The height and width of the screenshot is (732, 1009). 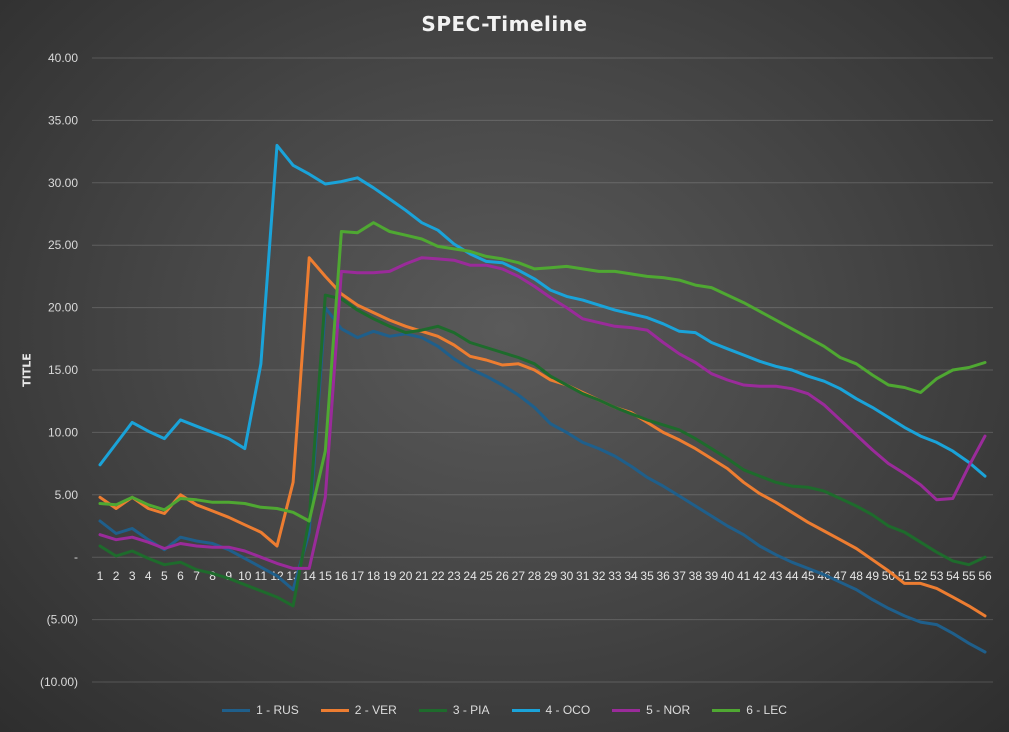 I want to click on chart-title: SPEC-Timeline, so click(x=504, y=24).